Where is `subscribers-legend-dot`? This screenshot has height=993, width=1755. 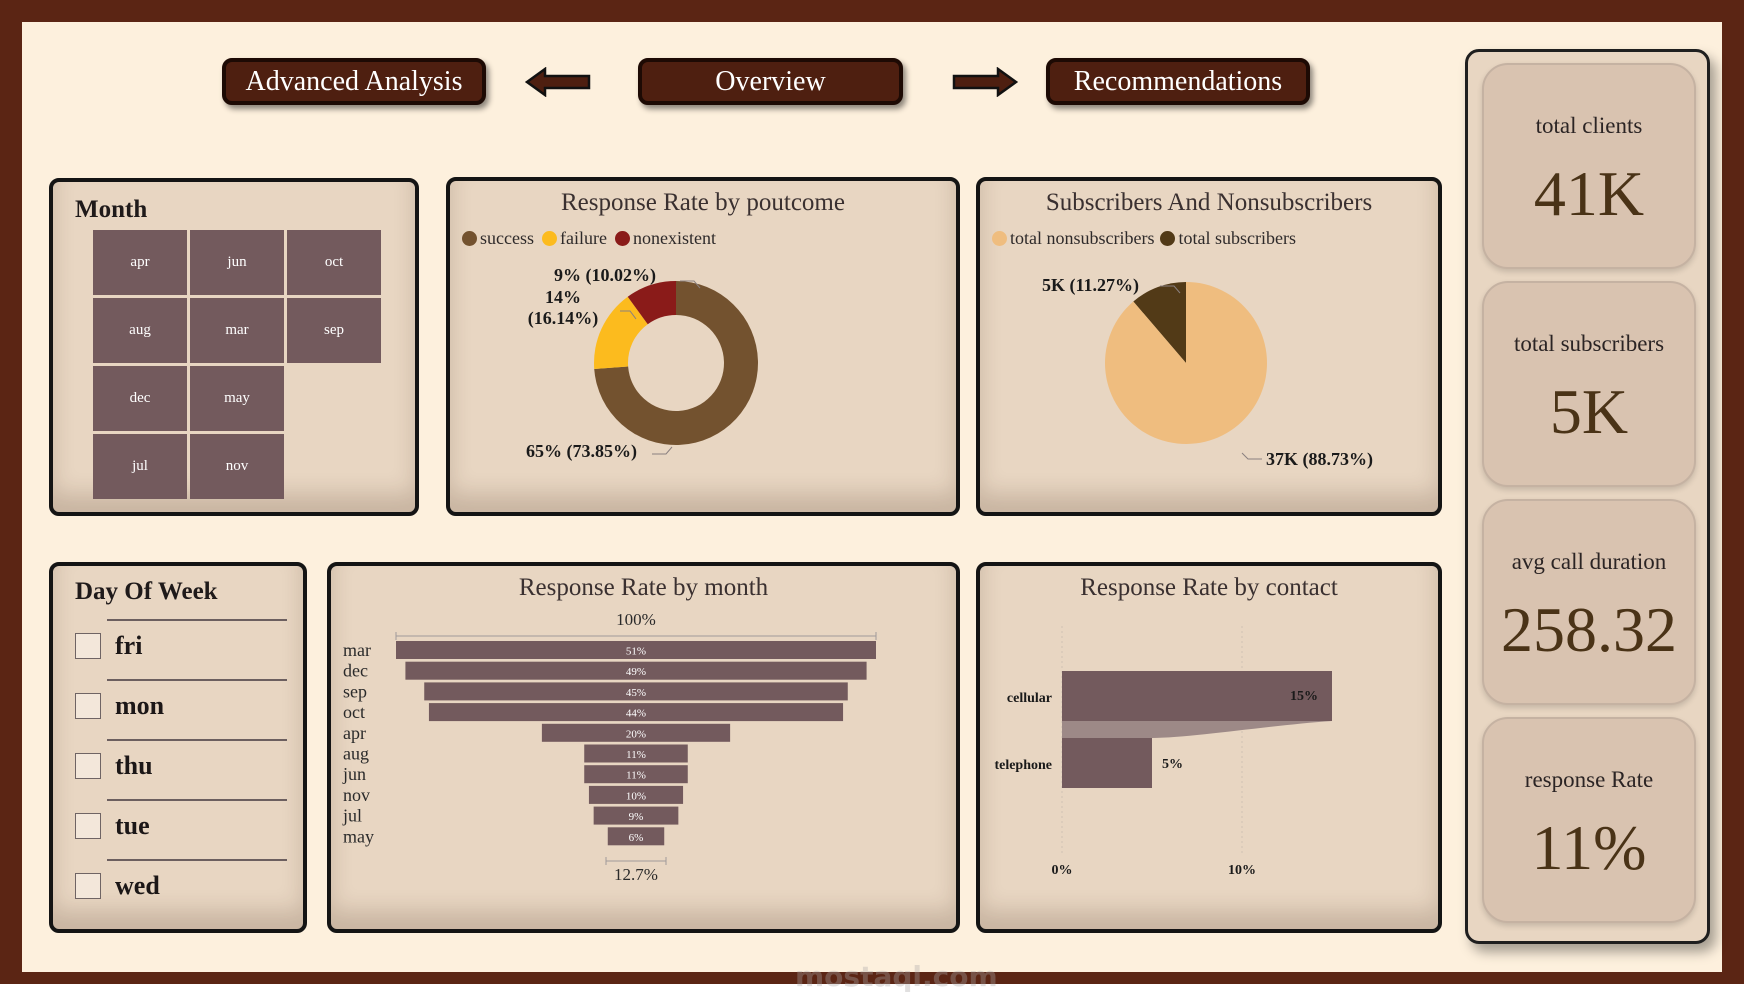
subscribers-legend-dot is located at coordinates (1168, 238).